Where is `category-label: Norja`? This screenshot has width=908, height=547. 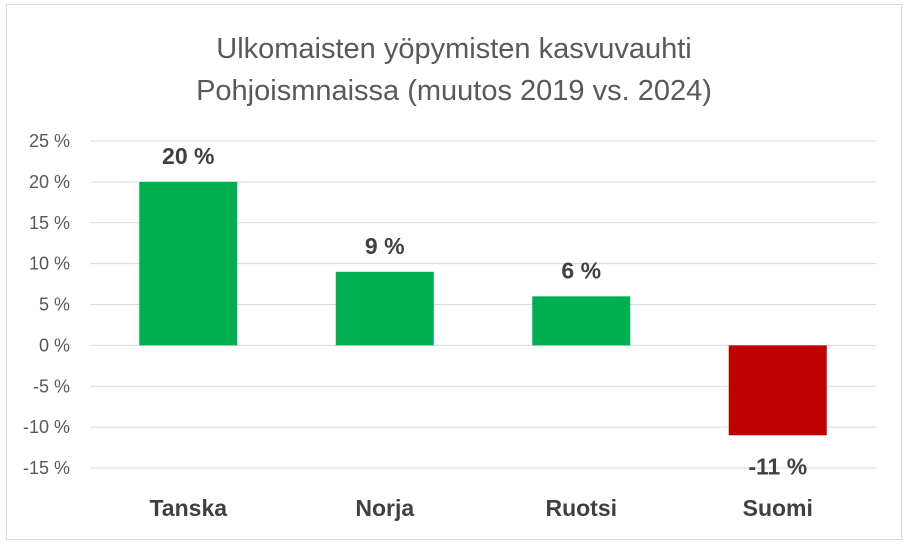 category-label: Norja is located at coordinates (384, 508).